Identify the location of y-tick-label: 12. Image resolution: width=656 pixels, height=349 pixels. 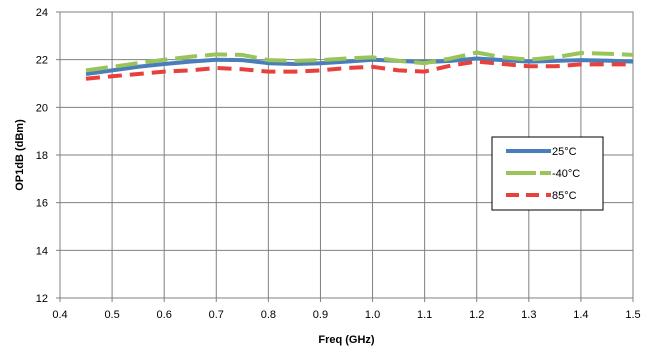
(42, 299).